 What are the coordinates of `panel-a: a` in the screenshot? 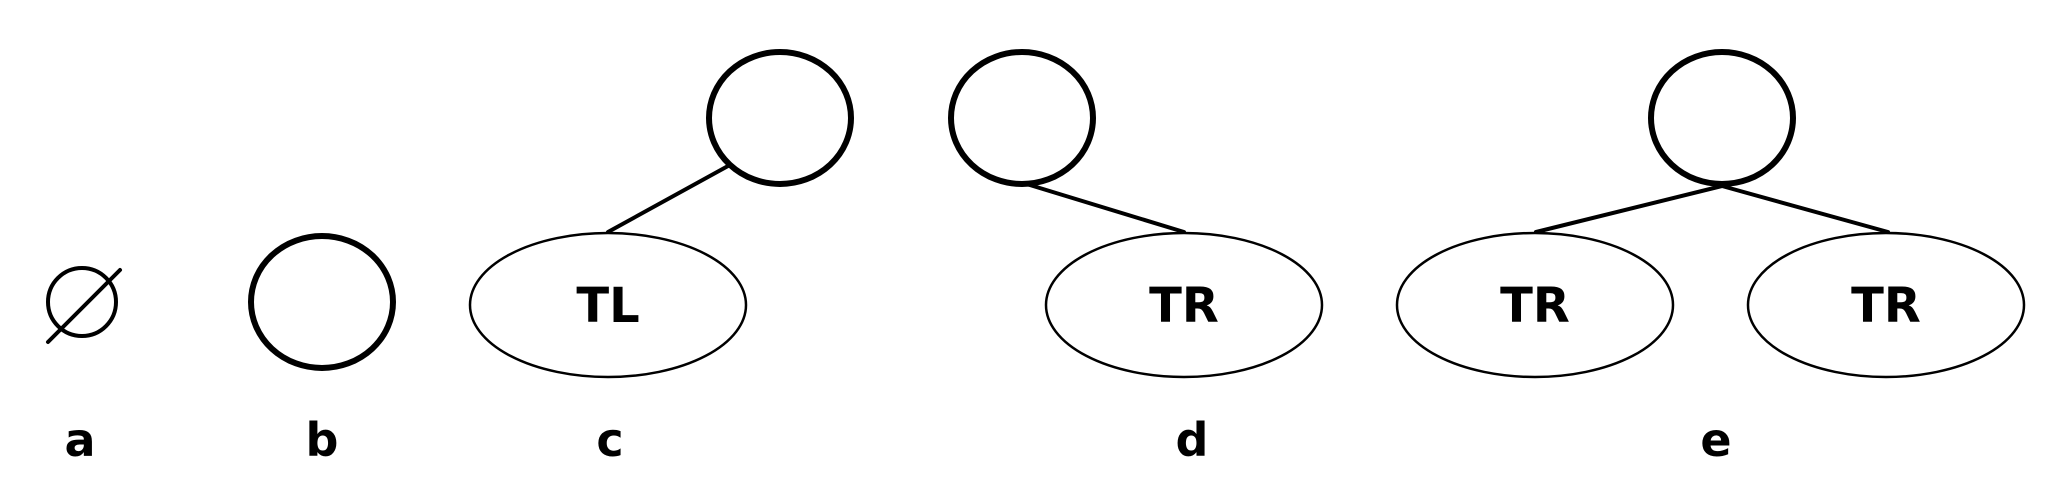 It's located at (84, 366).